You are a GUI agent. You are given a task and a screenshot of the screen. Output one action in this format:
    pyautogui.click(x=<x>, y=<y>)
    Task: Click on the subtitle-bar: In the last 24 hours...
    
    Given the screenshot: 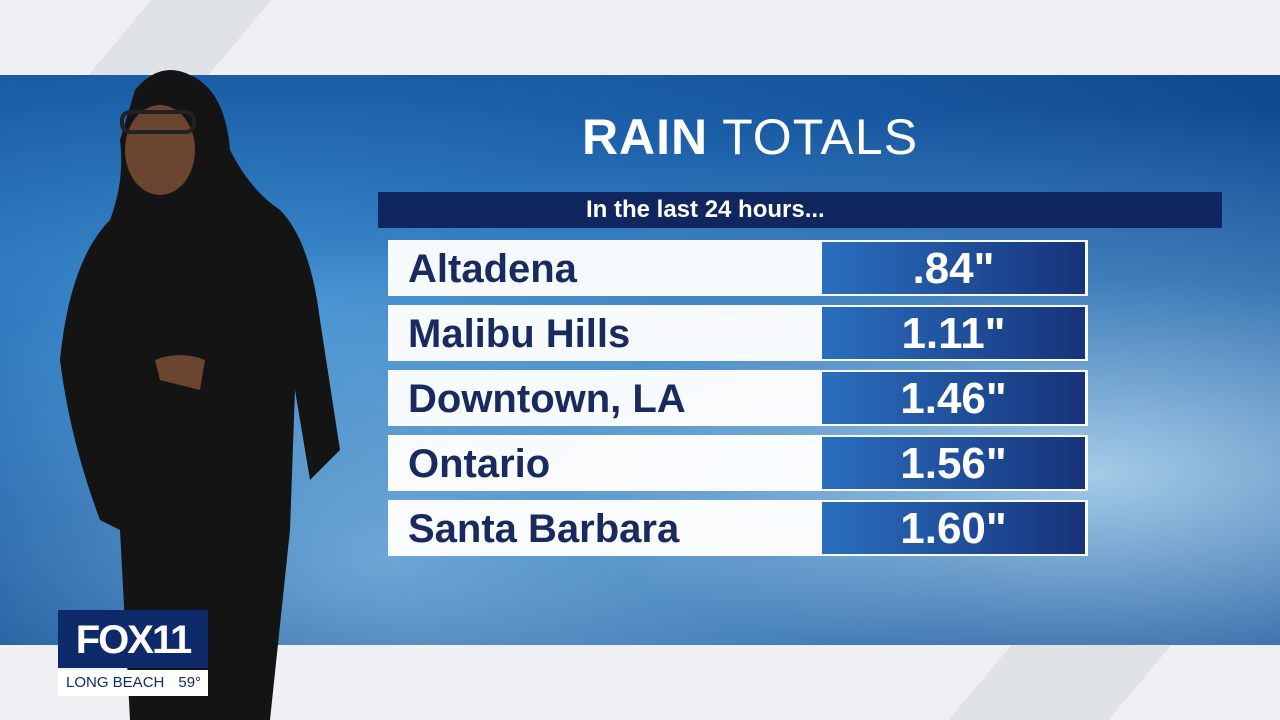 What is the action you would take?
    pyautogui.click(x=800, y=210)
    